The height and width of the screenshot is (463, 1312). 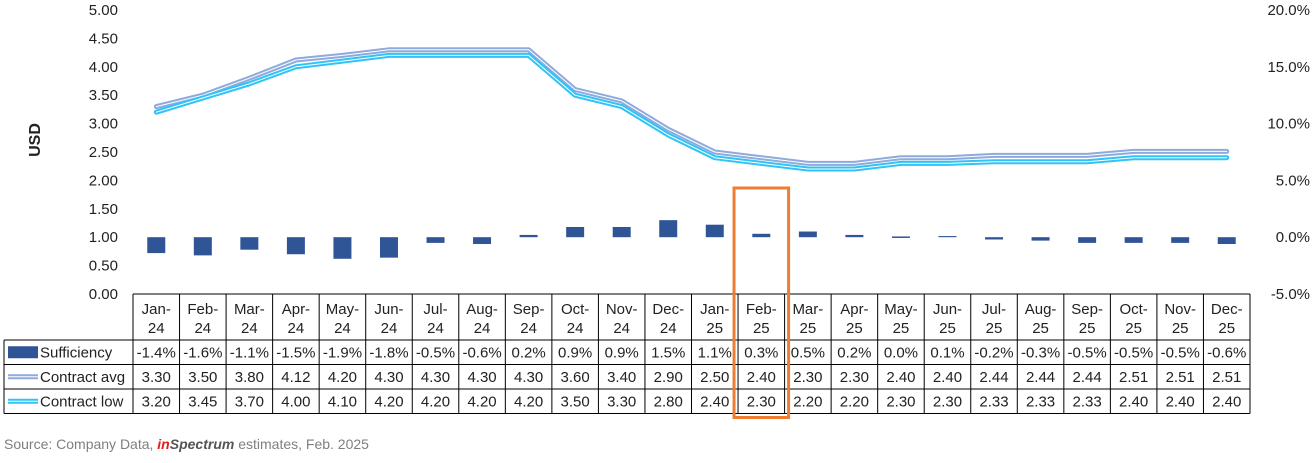 I want to click on table-value: 3.60, so click(x=575, y=377).